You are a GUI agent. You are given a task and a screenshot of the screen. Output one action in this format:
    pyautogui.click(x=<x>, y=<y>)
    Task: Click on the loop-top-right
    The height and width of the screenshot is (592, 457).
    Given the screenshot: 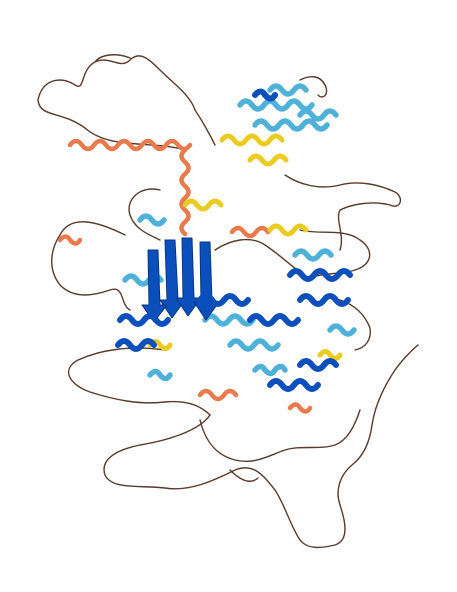 What is the action you would take?
    pyautogui.click(x=313, y=87)
    